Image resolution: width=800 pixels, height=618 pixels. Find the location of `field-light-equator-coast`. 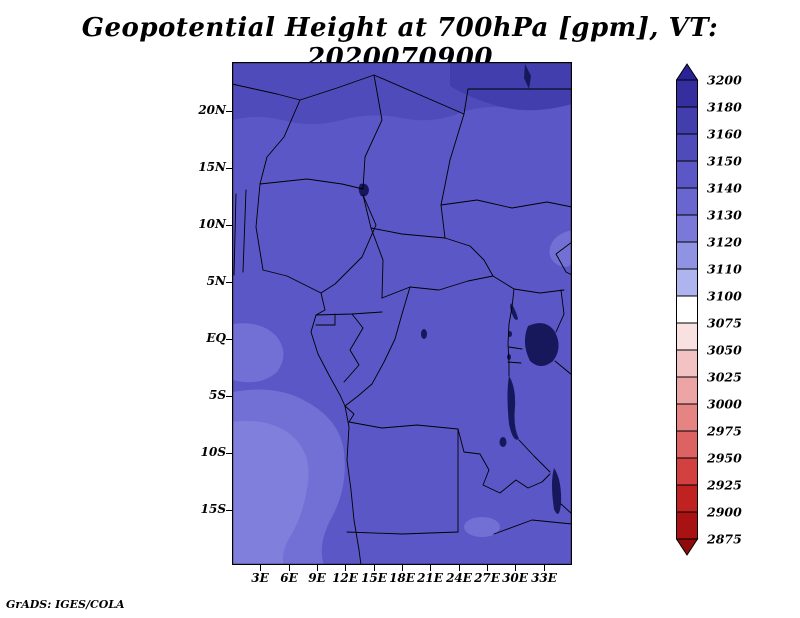

field-light-equator-coast is located at coordinates (258, 353).